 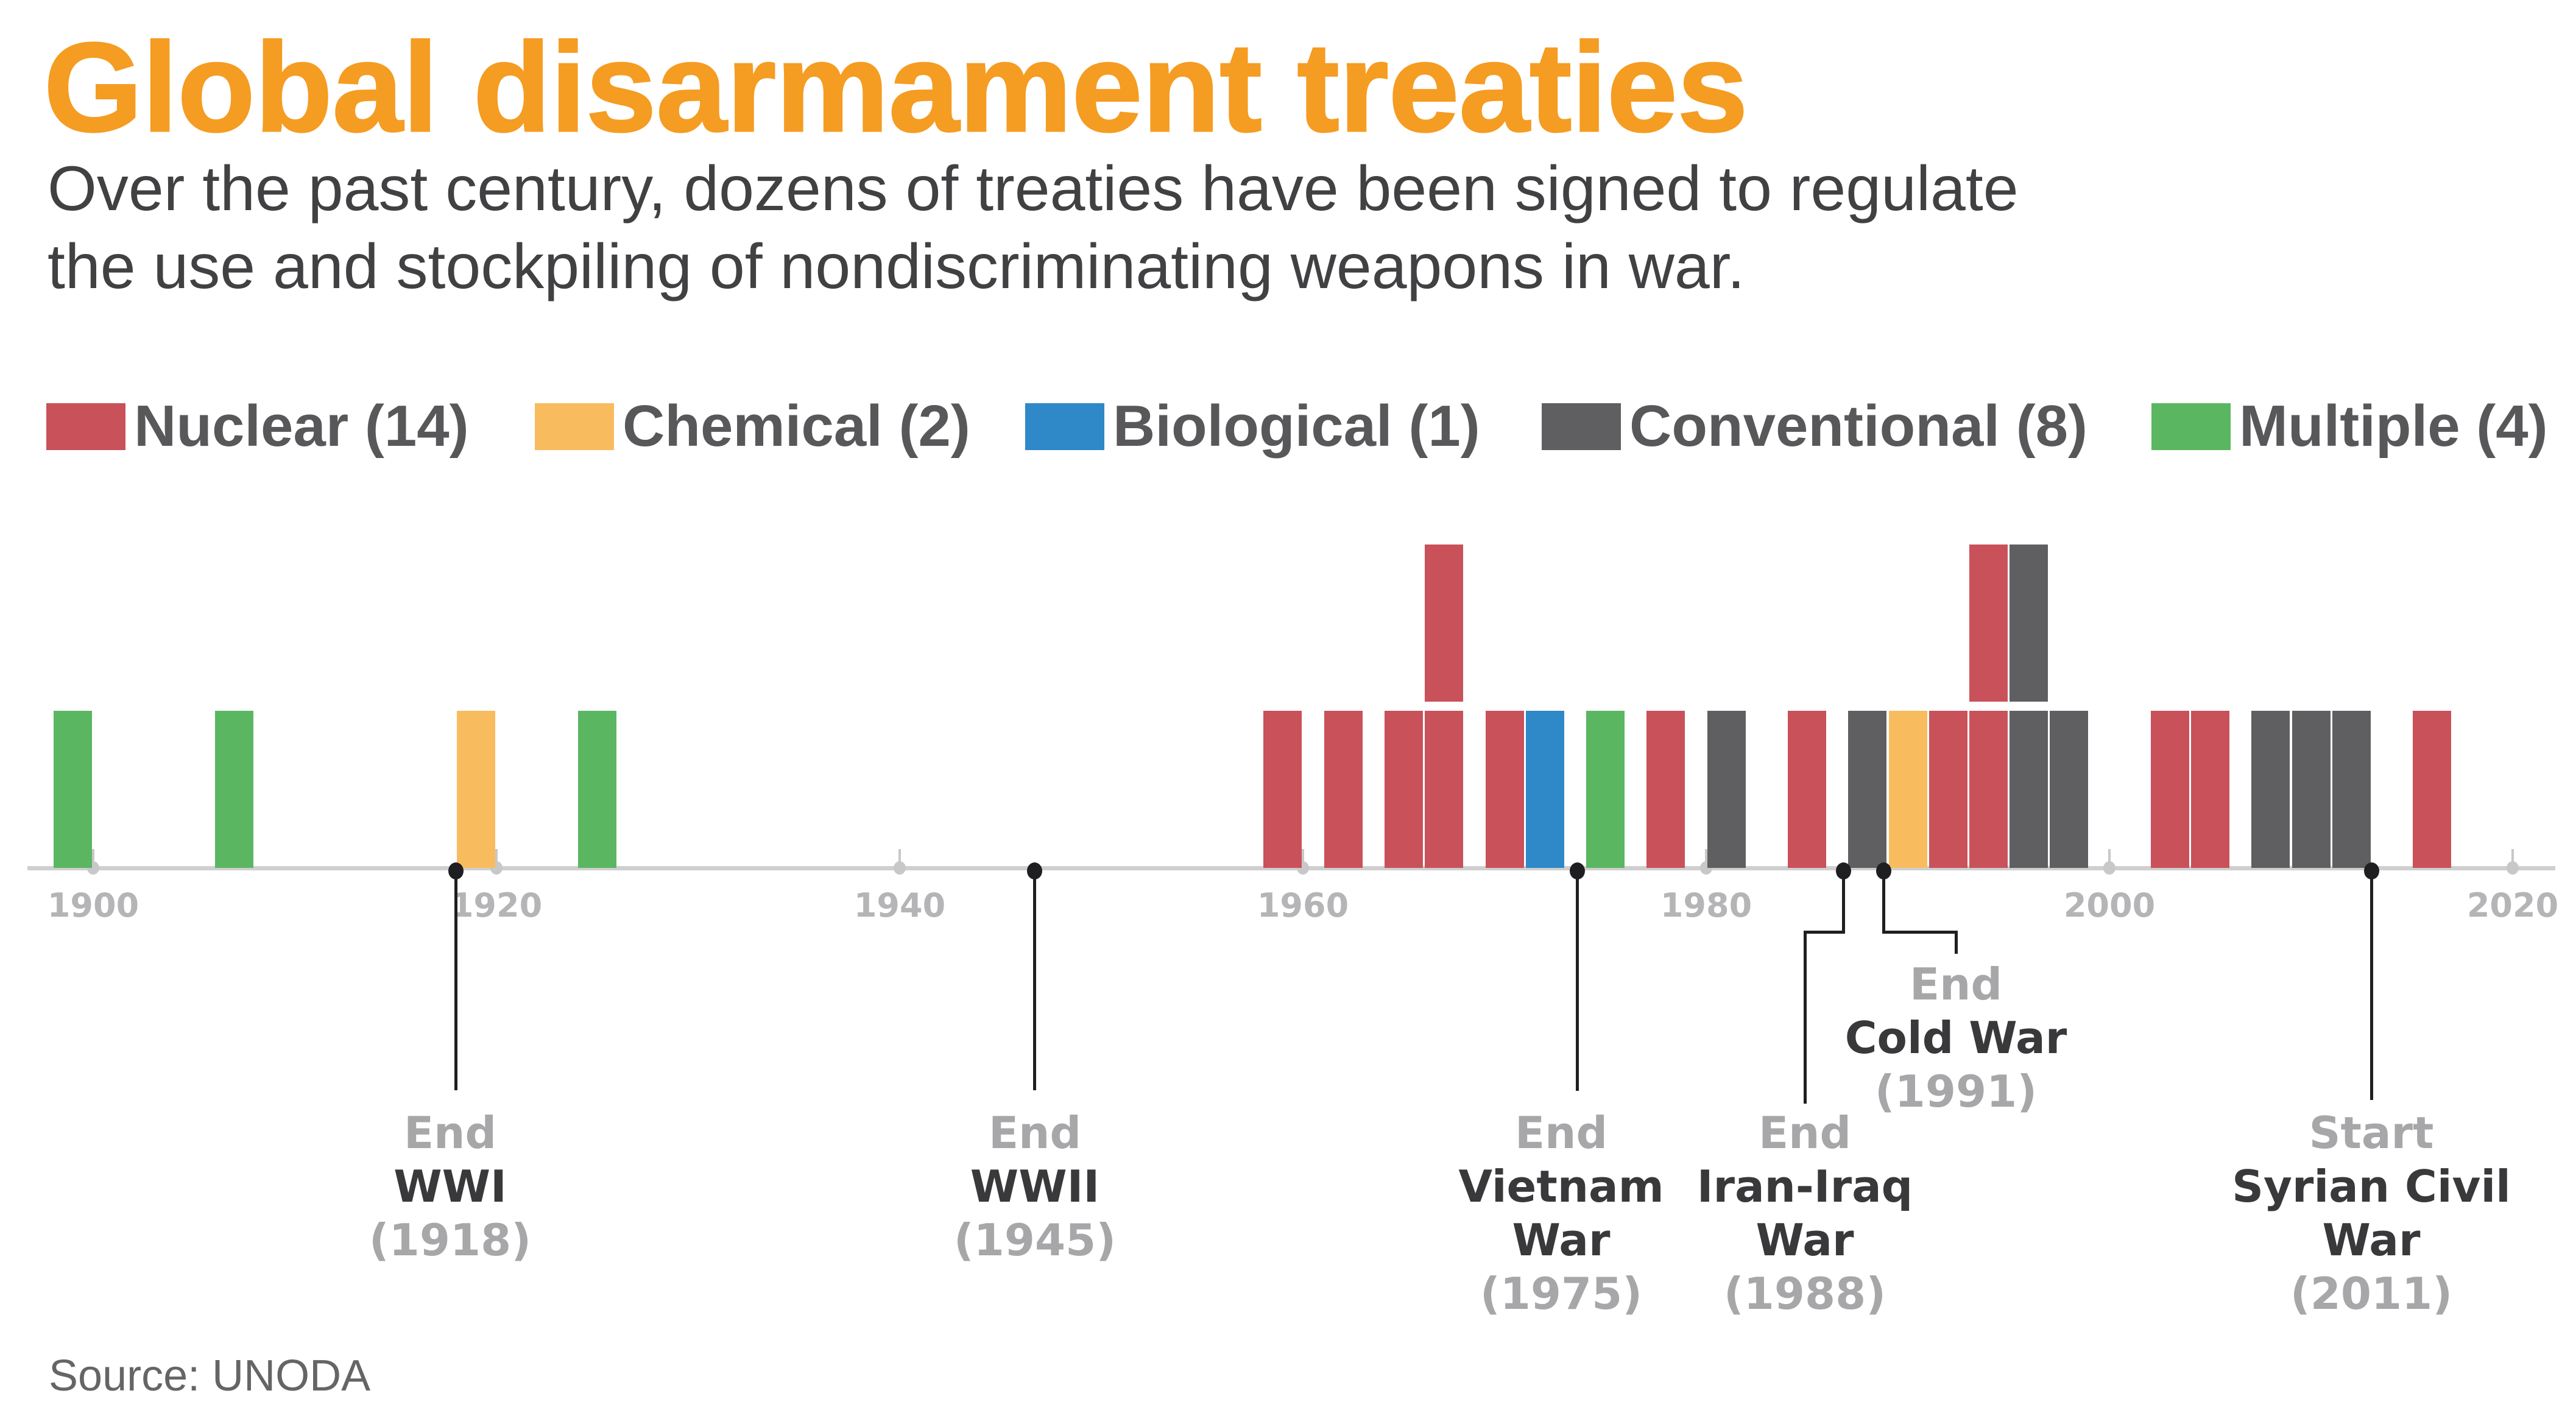 I want to click on tick-mark-1940, so click(x=899, y=858).